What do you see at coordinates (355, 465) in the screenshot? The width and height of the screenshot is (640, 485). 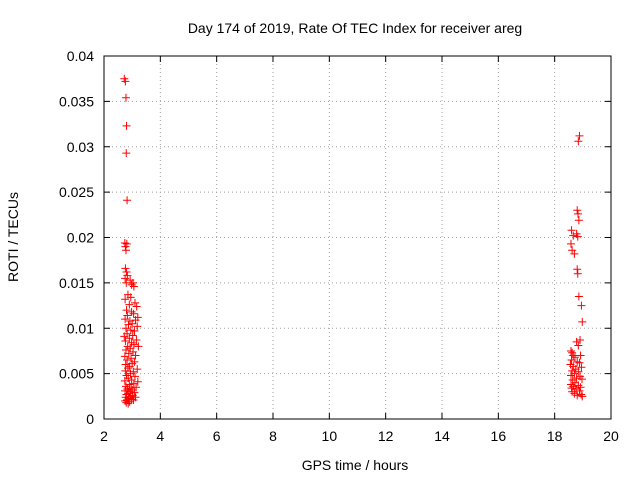 I see `x-axis-label: GPS time / hours` at bounding box center [355, 465].